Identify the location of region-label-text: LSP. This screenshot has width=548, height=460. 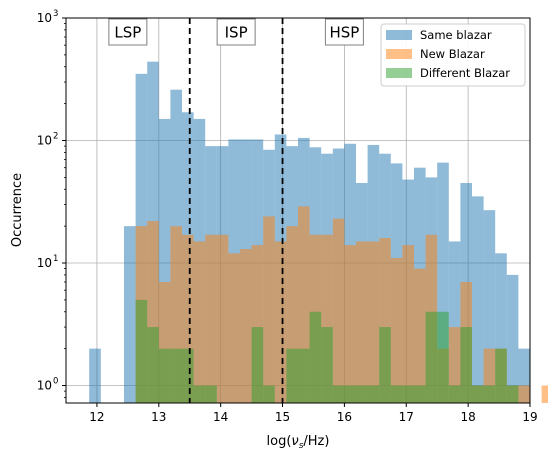
(127, 33).